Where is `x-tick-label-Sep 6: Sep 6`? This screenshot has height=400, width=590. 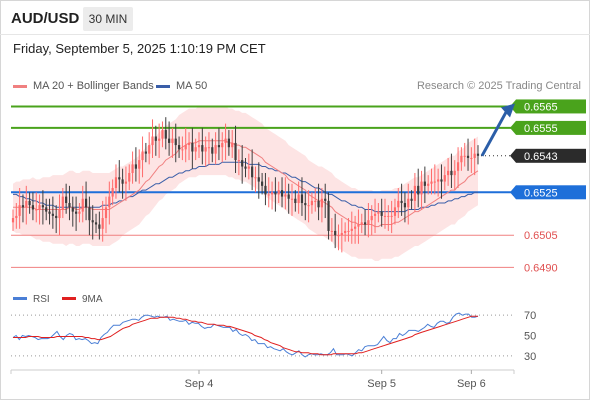
x-tick-label-Sep 6: Sep 6 is located at coordinates (471, 384).